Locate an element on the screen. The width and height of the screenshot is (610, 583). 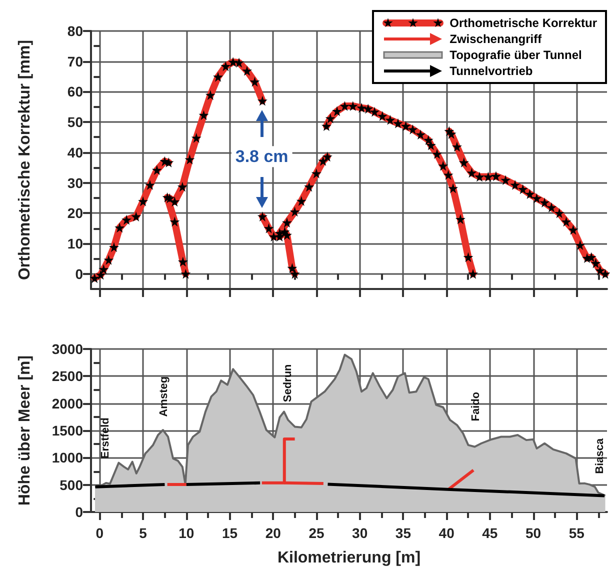
x-tick-label: 5 is located at coordinates (143, 533).